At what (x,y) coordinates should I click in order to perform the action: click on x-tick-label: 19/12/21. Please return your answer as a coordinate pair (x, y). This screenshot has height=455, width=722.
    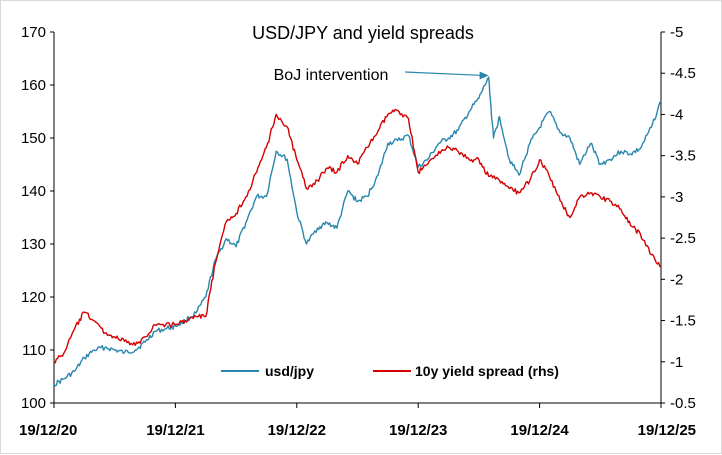
    Looking at the image, I should click on (175, 430).